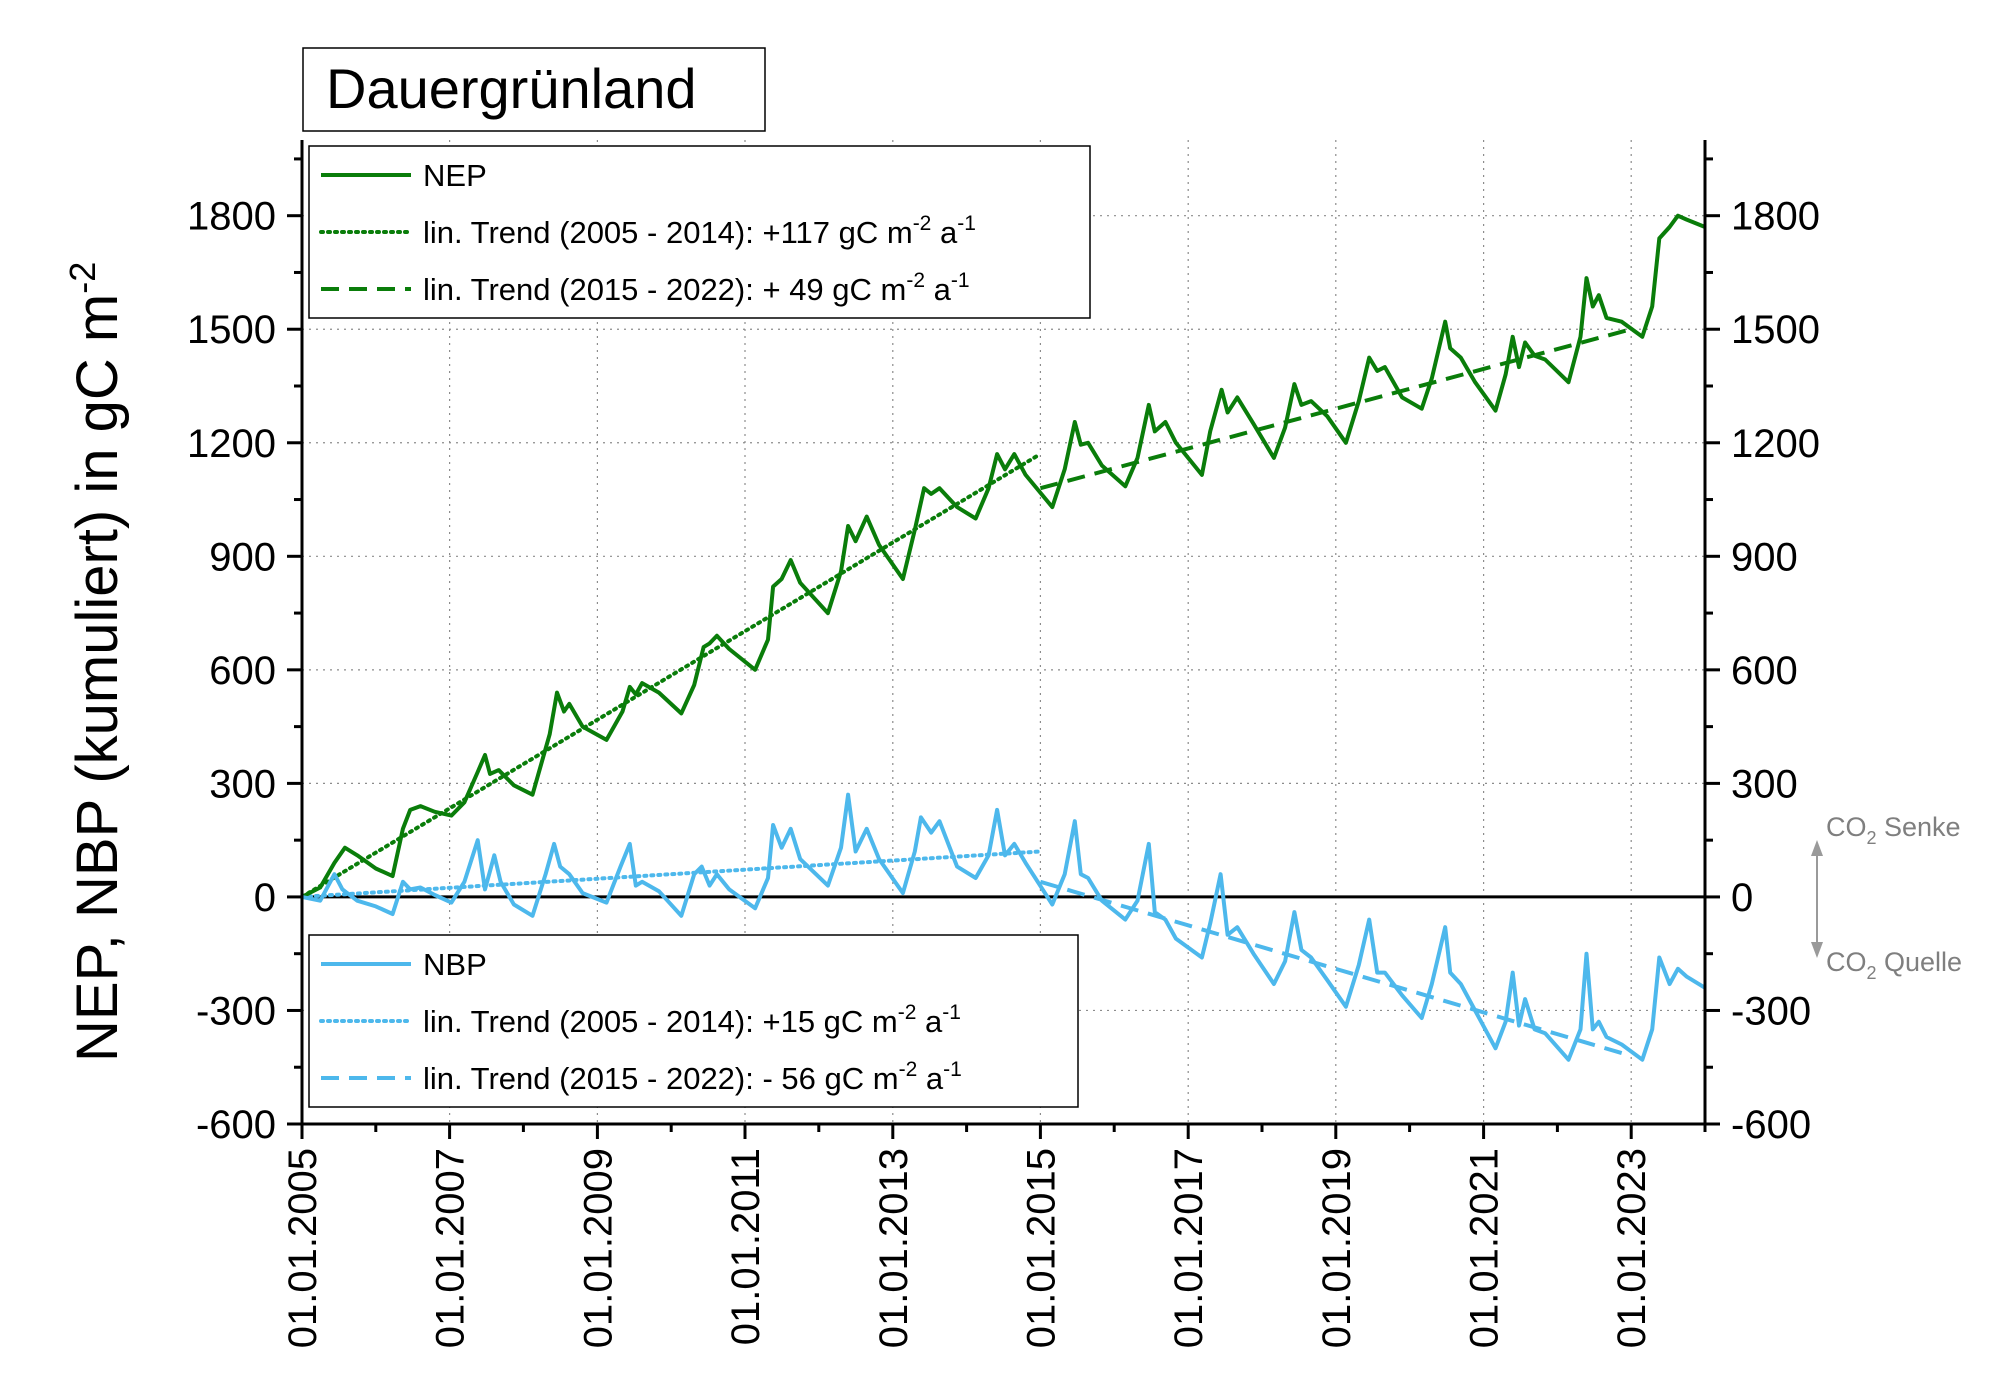 Image resolution: width=2000 pixels, height=1397 pixels. What do you see at coordinates (1771, 1125) in the screenshot?
I see `y-tick-label-right: -600` at bounding box center [1771, 1125].